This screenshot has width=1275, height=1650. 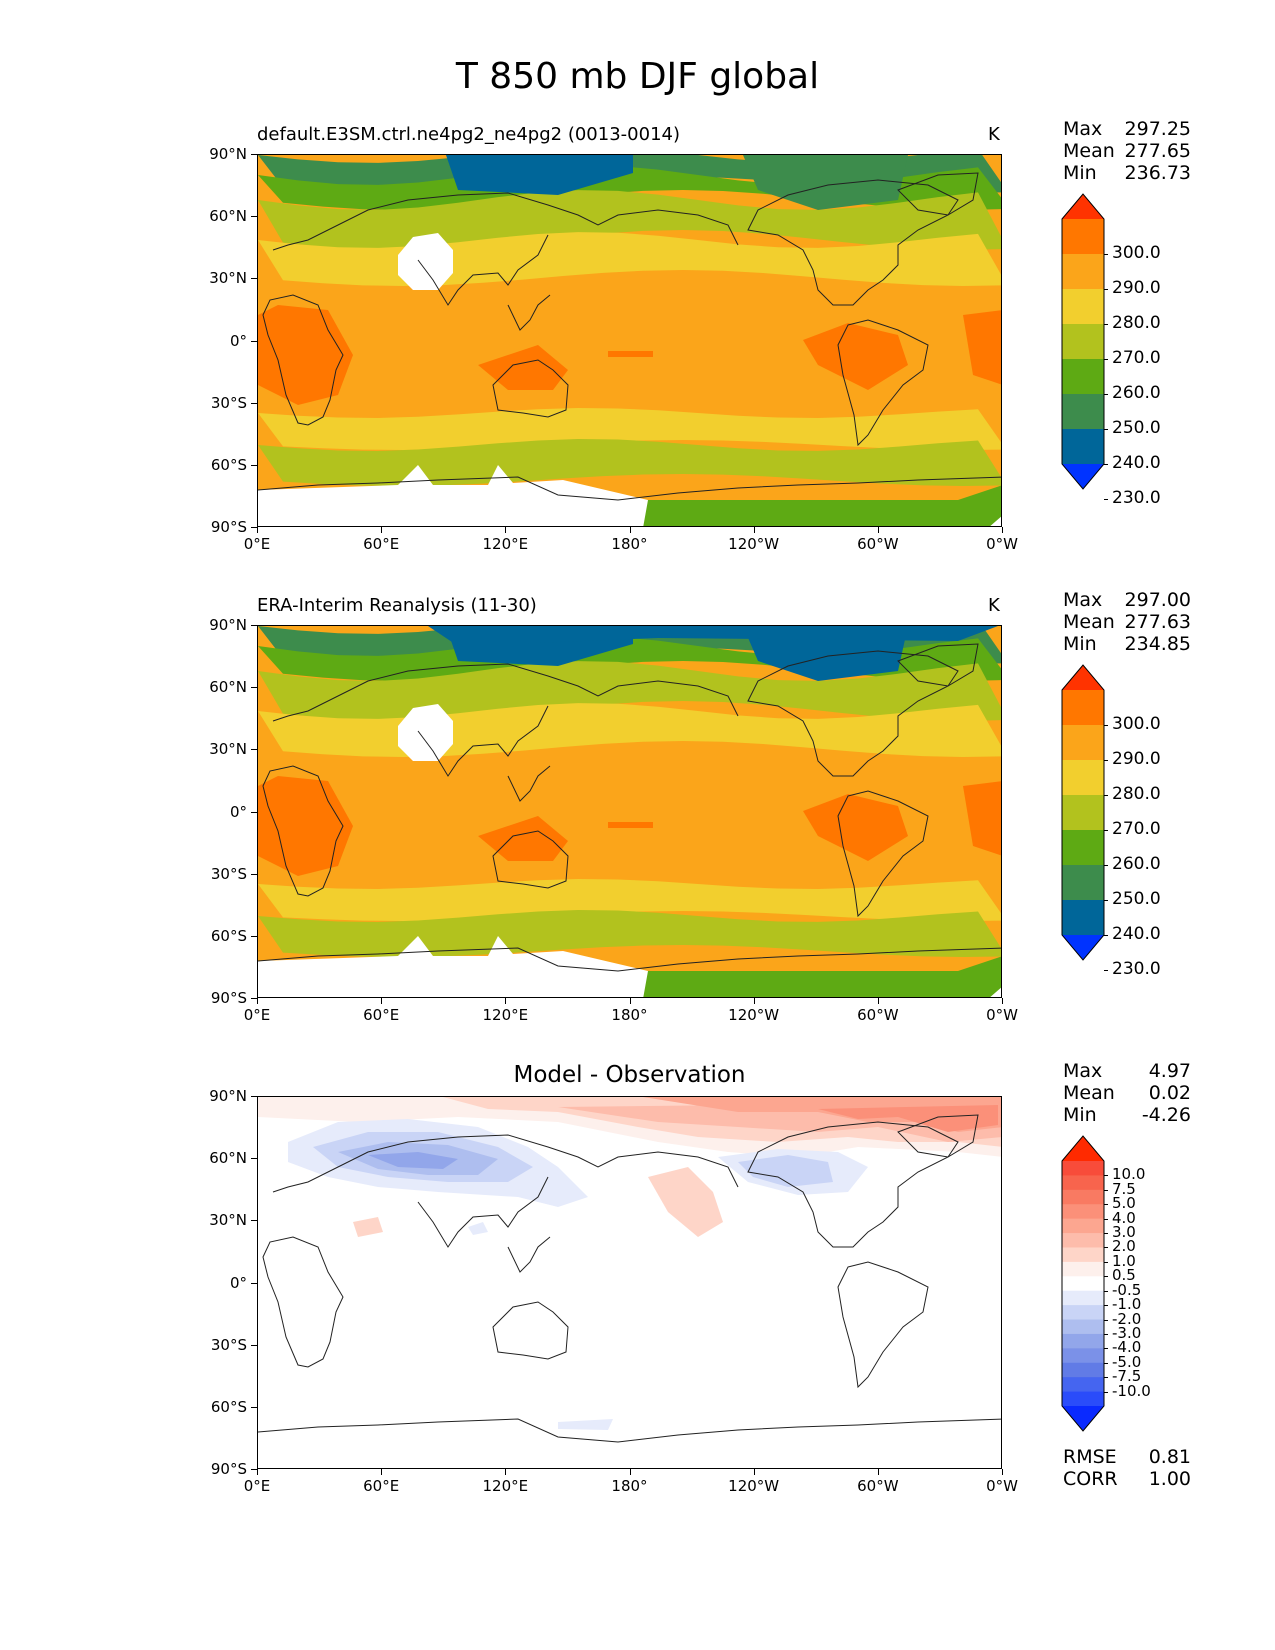 I want to click on colorbar-label: -3.0, so click(x=1127, y=1332).